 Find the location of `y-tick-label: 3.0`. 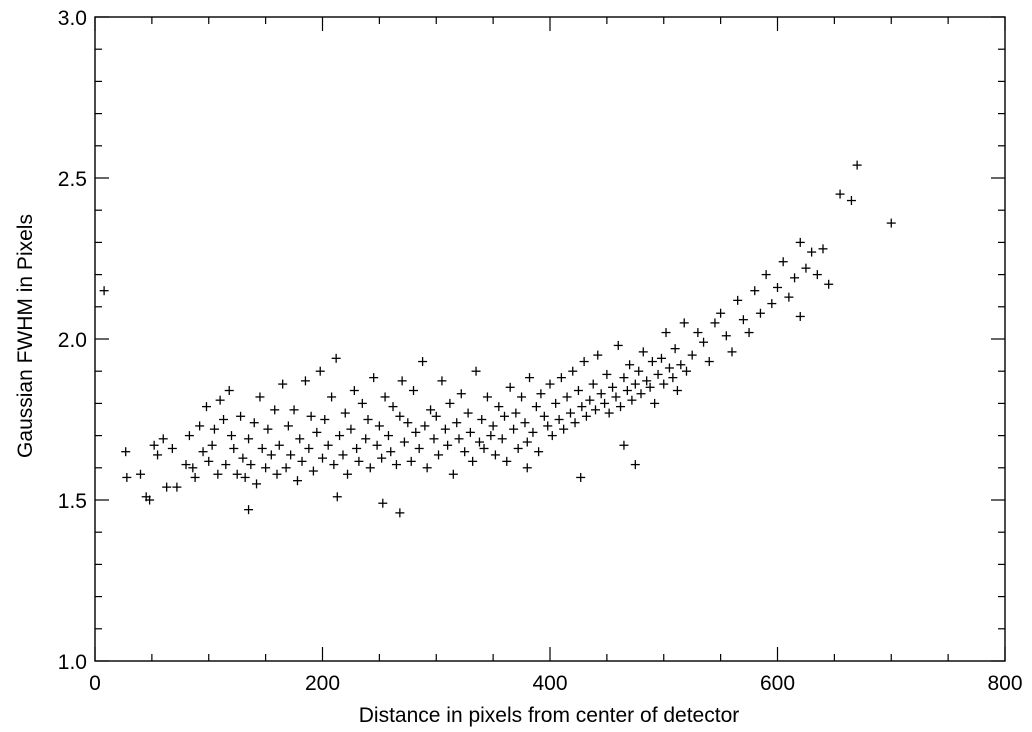

y-tick-label: 3.0 is located at coordinates (72, 18).